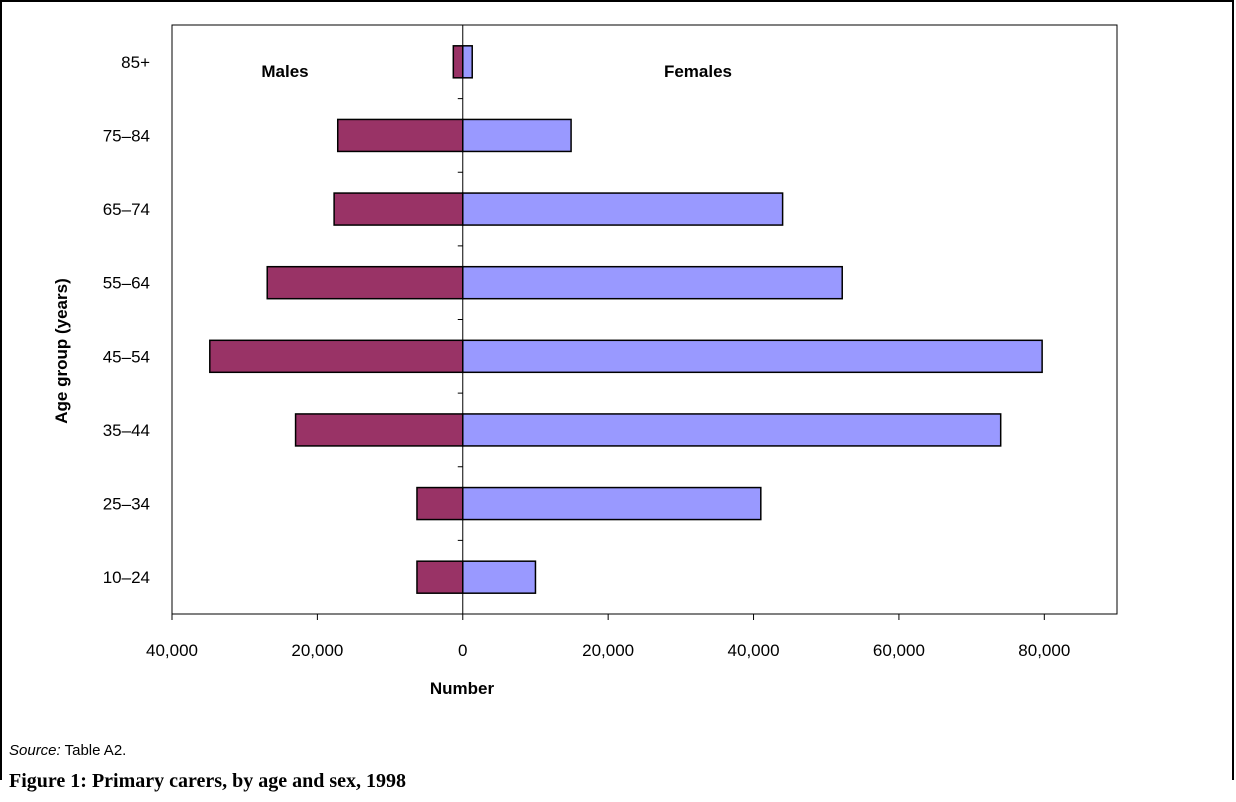 The width and height of the screenshot is (1236, 802). I want to click on series-label-males: Males, so click(284, 71).